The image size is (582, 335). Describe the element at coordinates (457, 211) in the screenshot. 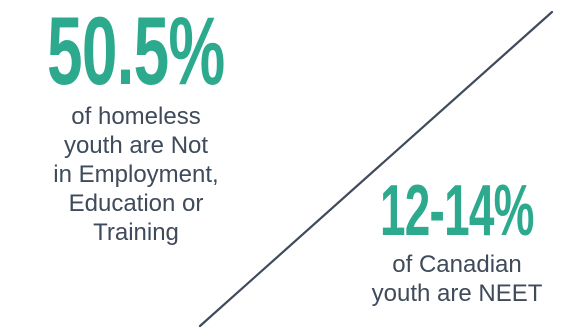

I see `canadian-youth-percentage: 12-14%` at that location.